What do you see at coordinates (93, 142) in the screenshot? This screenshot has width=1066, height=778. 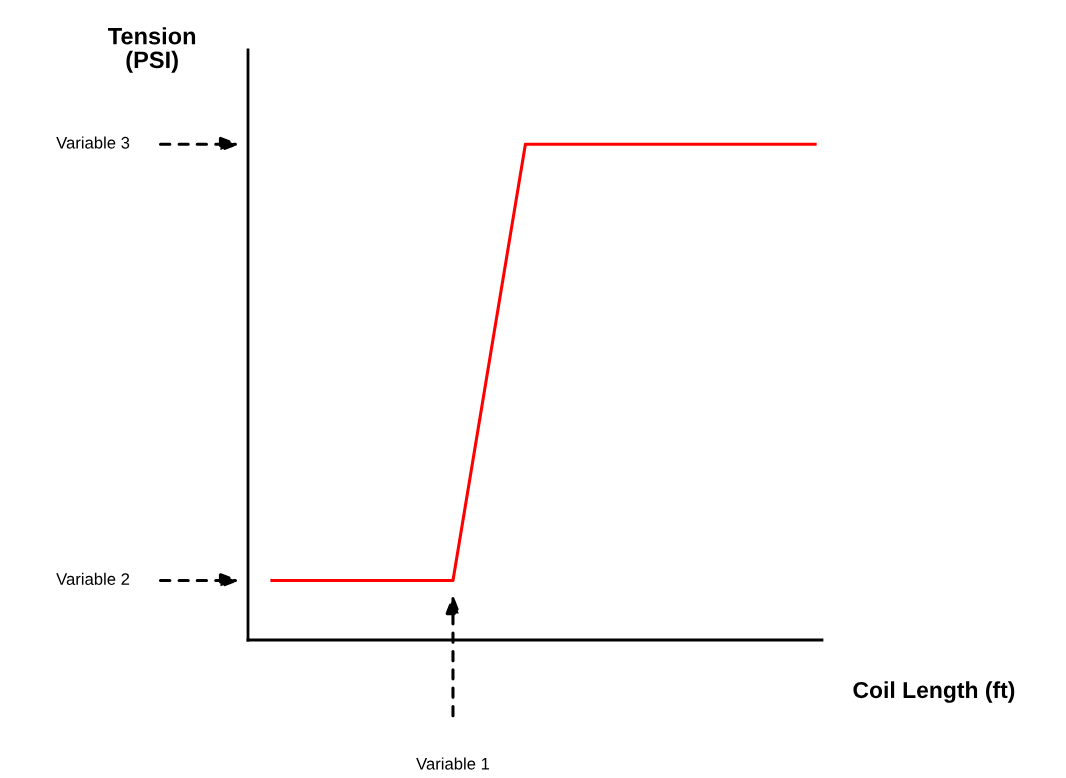 I see `text: Variable 3` at bounding box center [93, 142].